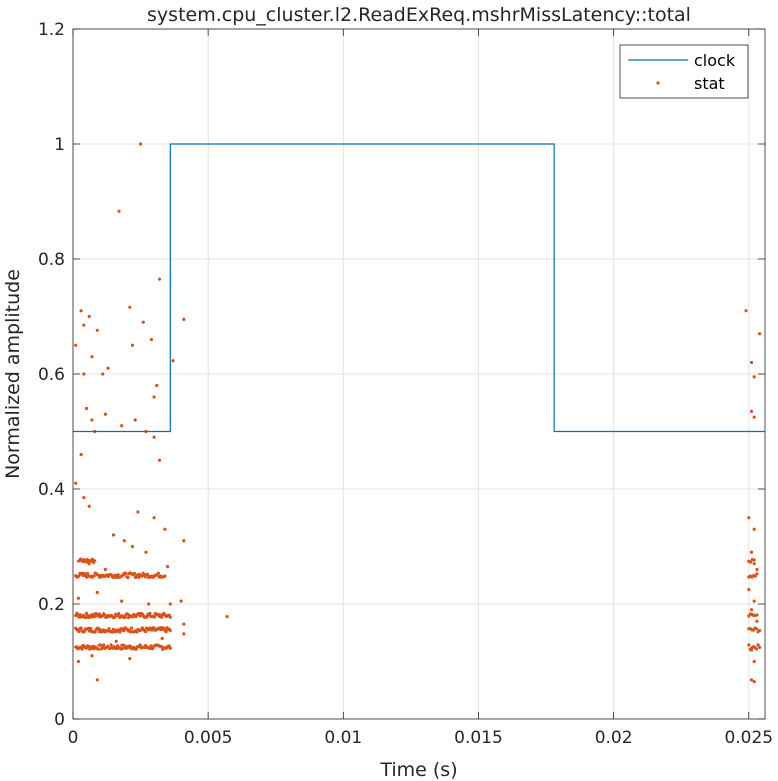  What do you see at coordinates (748, 738) in the screenshot?
I see `x-tick-label: 0.025` at bounding box center [748, 738].